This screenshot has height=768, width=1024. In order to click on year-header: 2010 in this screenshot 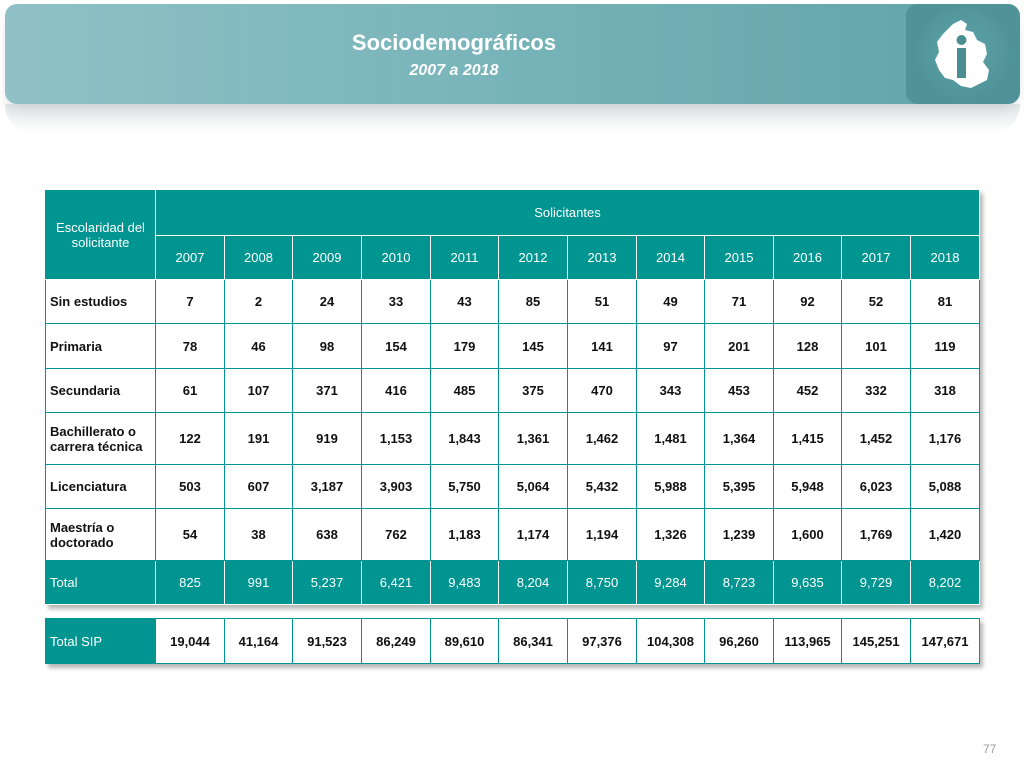, I will do `click(396, 257)`.